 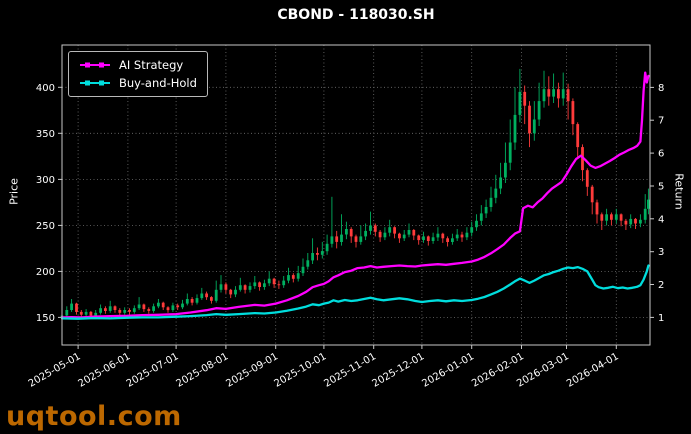 I want to click on svg-text: 2025-06-01, so click(x=105, y=370).